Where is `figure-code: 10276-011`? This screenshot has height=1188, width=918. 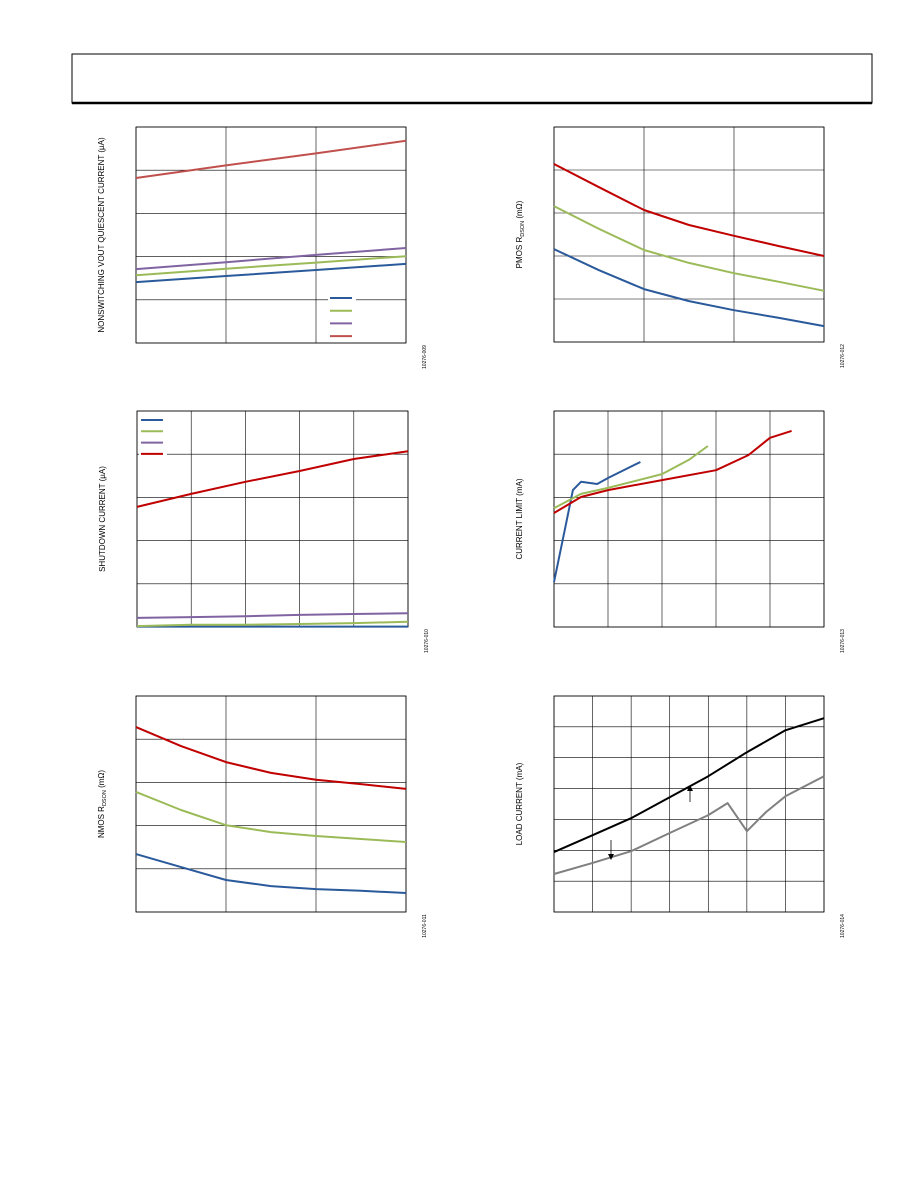 figure-code: 10276-011 is located at coordinates (425, 926).